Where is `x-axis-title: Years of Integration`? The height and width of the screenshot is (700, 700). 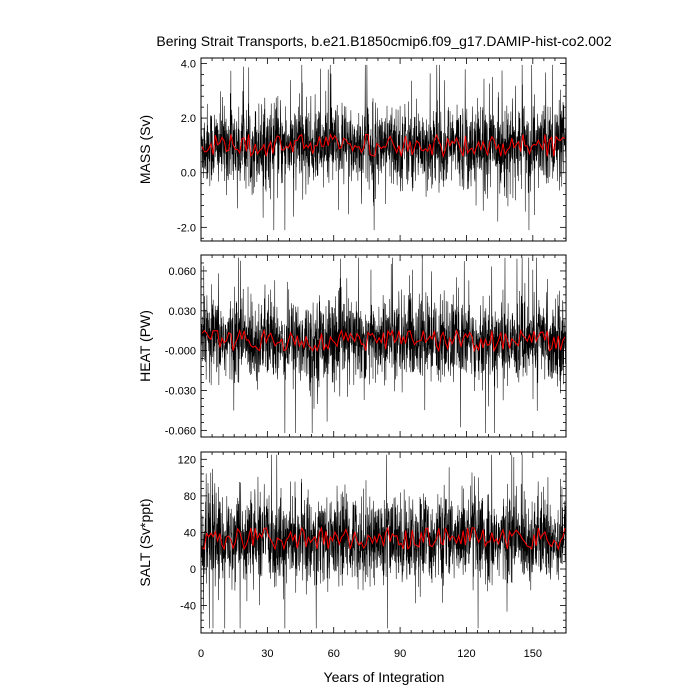 x-axis-title: Years of Integration is located at coordinates (384, 677).